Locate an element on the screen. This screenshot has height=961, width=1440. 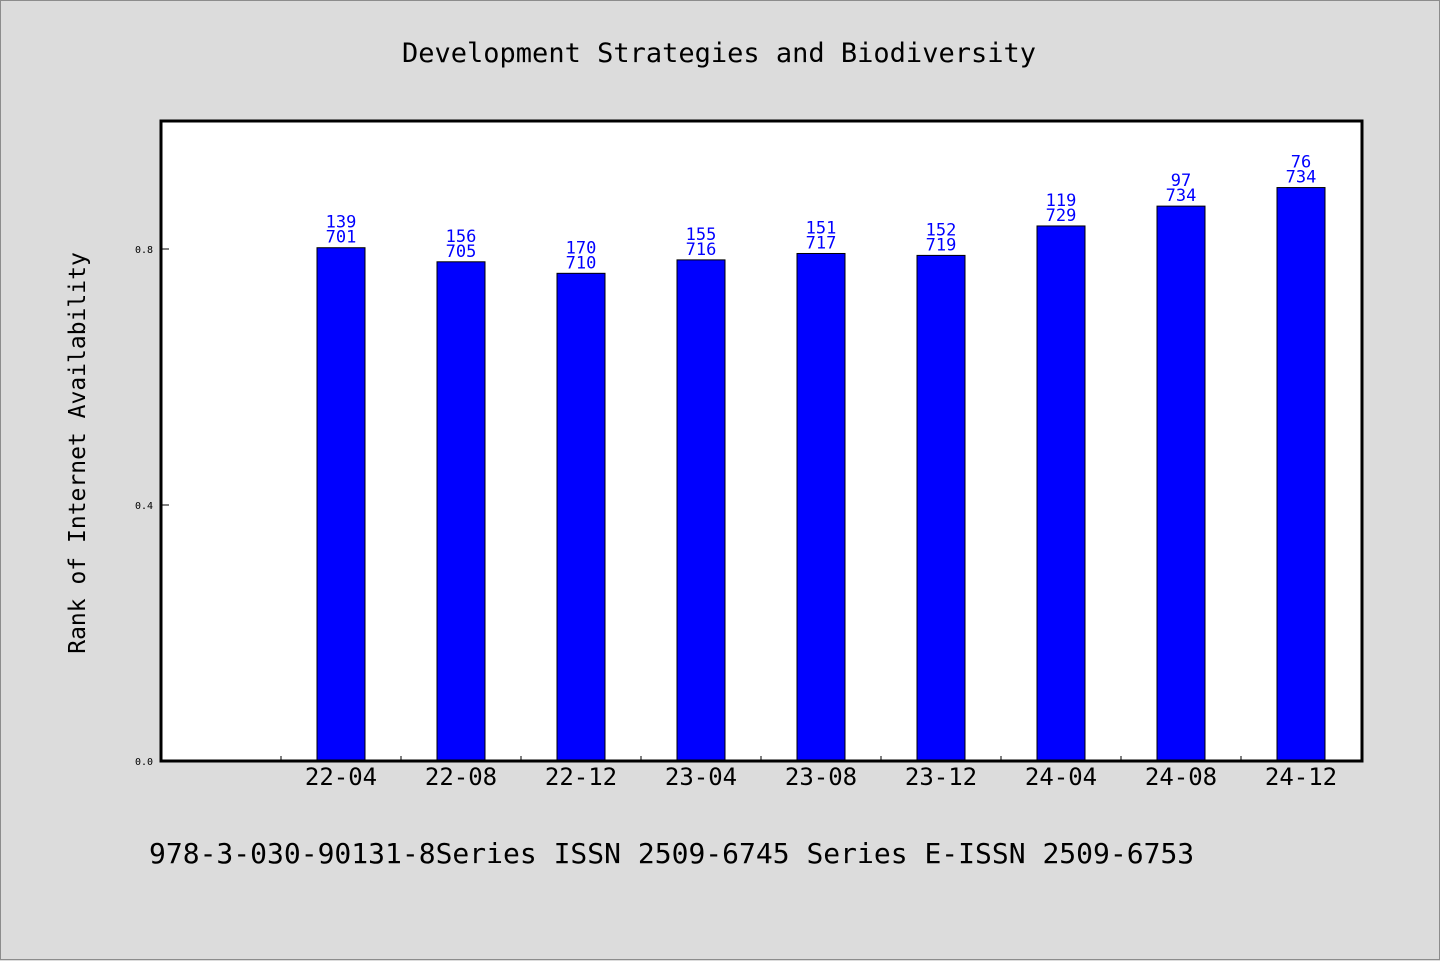
data-label-top: 119 is located at coordinates (1061, 201).